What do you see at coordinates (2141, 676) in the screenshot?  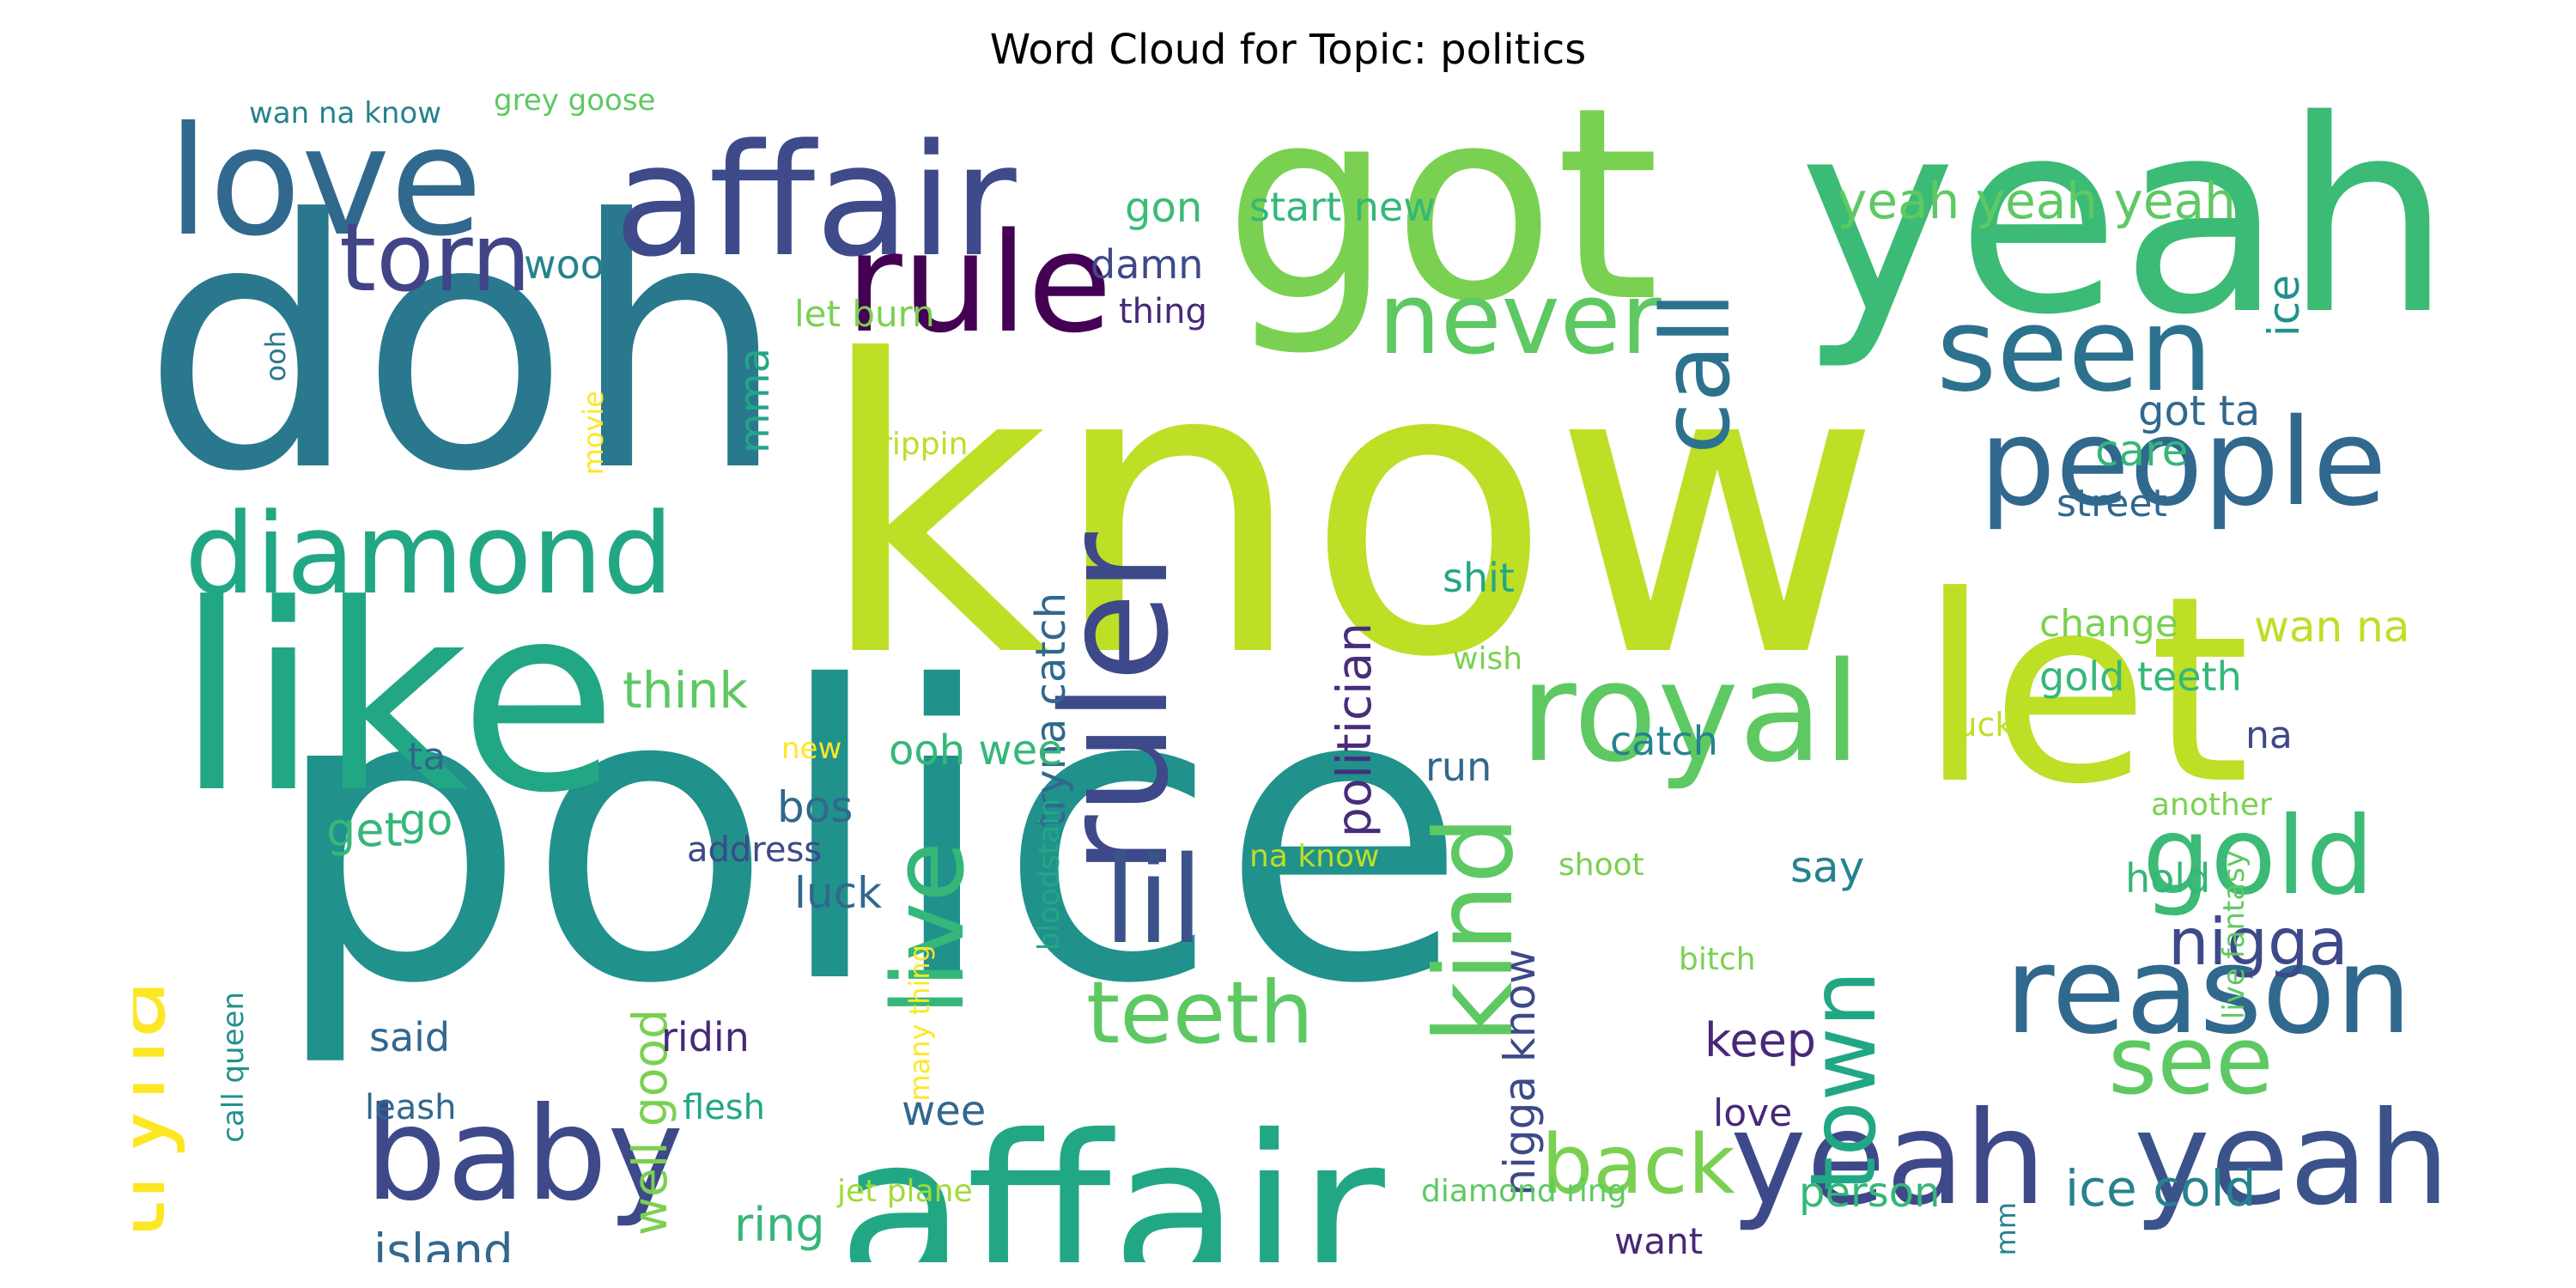 I see `word-gold-teeth: gold teeth` at bounding box center [2141, 676].